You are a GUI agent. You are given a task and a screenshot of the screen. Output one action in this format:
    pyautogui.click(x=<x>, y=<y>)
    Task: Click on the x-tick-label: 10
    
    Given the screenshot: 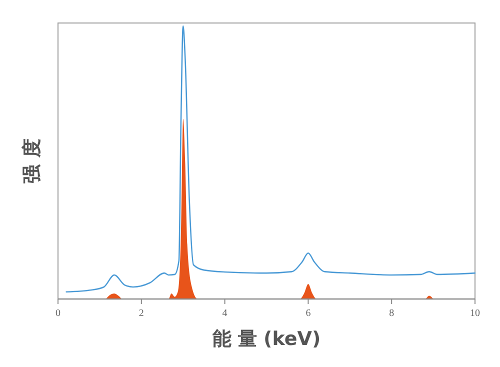 What is the action you would take?
    pyautogui.click(x=475, y=313)
    